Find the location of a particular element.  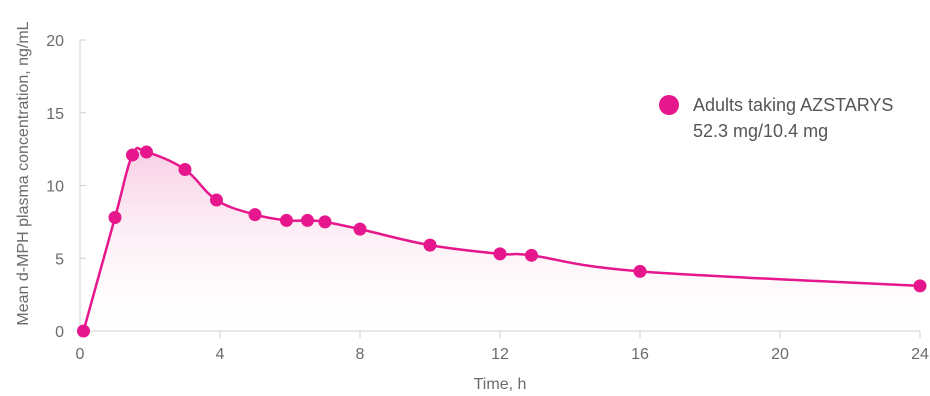

y-tick-label: 20 is located at coordinates (55, 41).